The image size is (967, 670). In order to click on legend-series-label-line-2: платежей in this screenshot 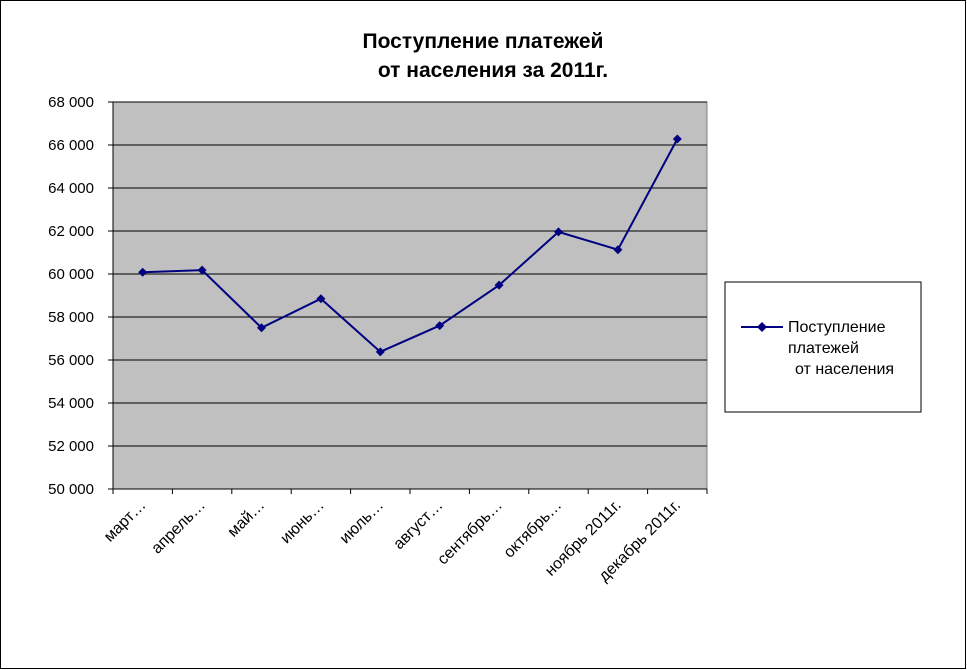, I will do `click(823, 348)`.